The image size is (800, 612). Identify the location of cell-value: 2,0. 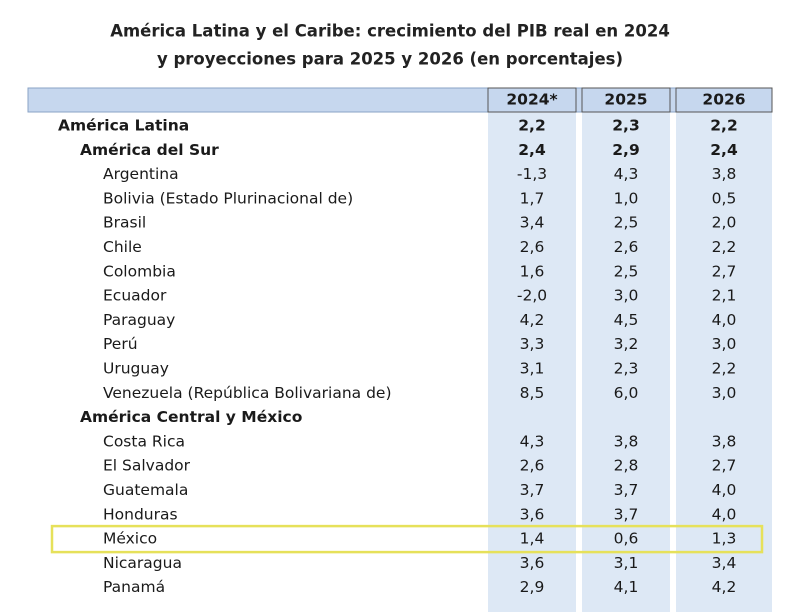
(724, 223).